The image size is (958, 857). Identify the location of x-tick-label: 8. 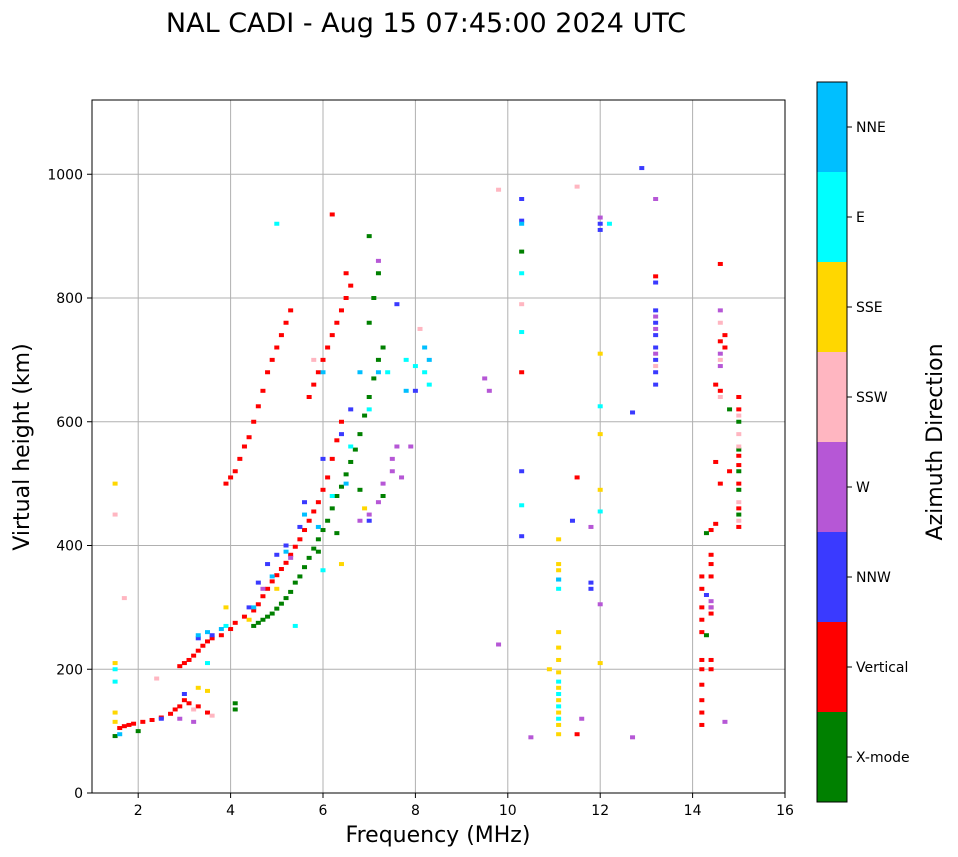
(415, 811).